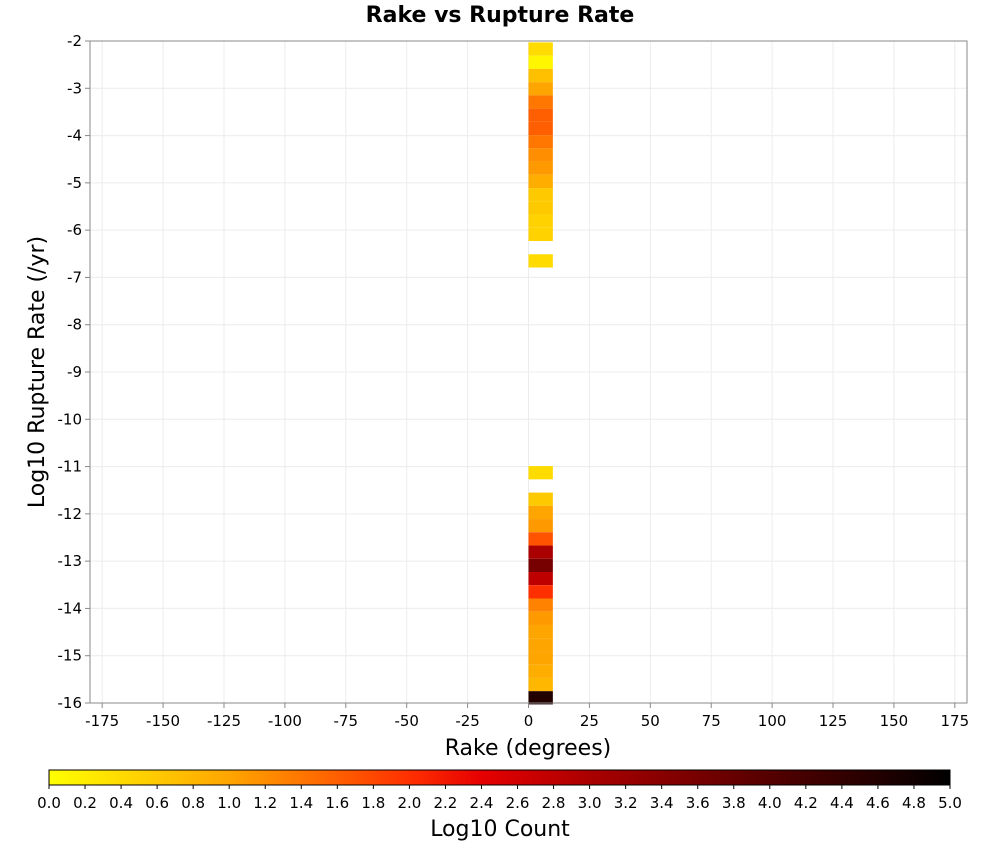 Image resolution: width=1000 pixels, height=850 pixels. I want to click on colorbar-tick-label: 3.8, so click(734, 803).